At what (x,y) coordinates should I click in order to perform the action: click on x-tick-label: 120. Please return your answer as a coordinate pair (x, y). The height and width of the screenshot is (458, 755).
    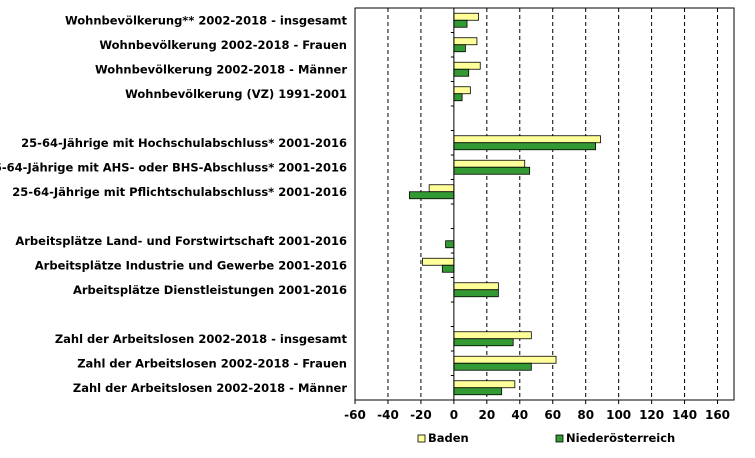
    Looking at the image, I should click on (651, 415).